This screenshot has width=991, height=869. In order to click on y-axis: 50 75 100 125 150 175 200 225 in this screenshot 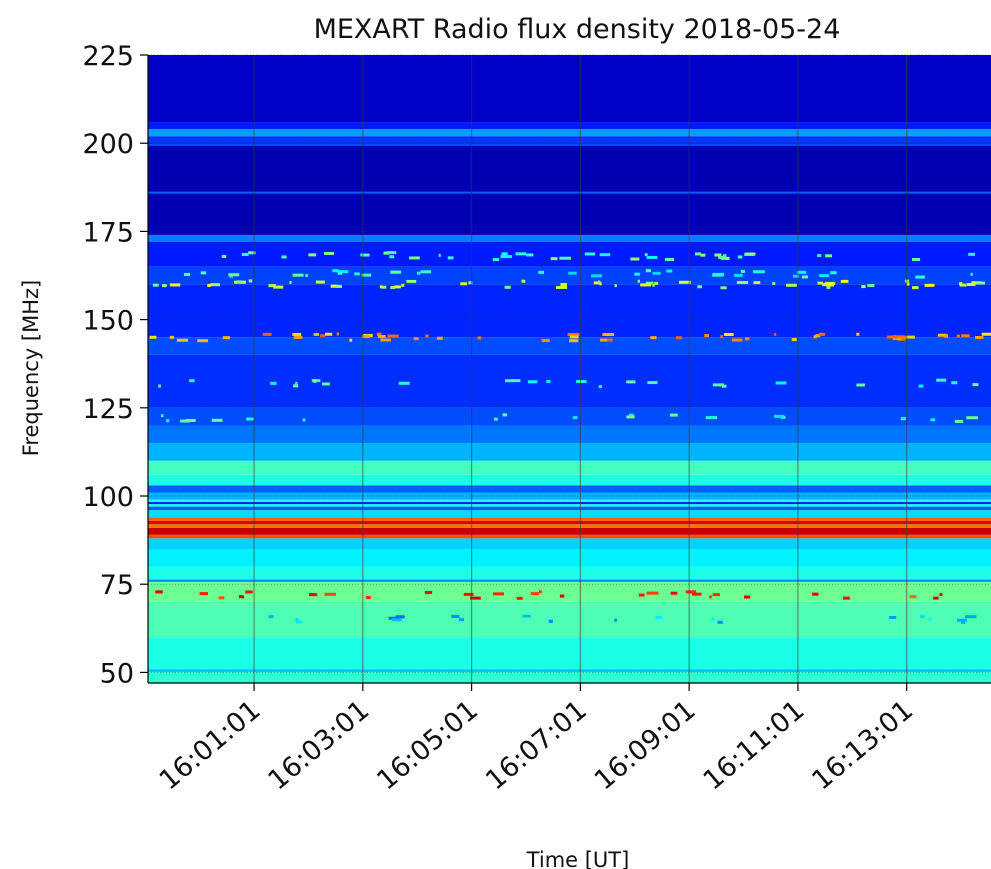, I will do `click(115, 365)`.